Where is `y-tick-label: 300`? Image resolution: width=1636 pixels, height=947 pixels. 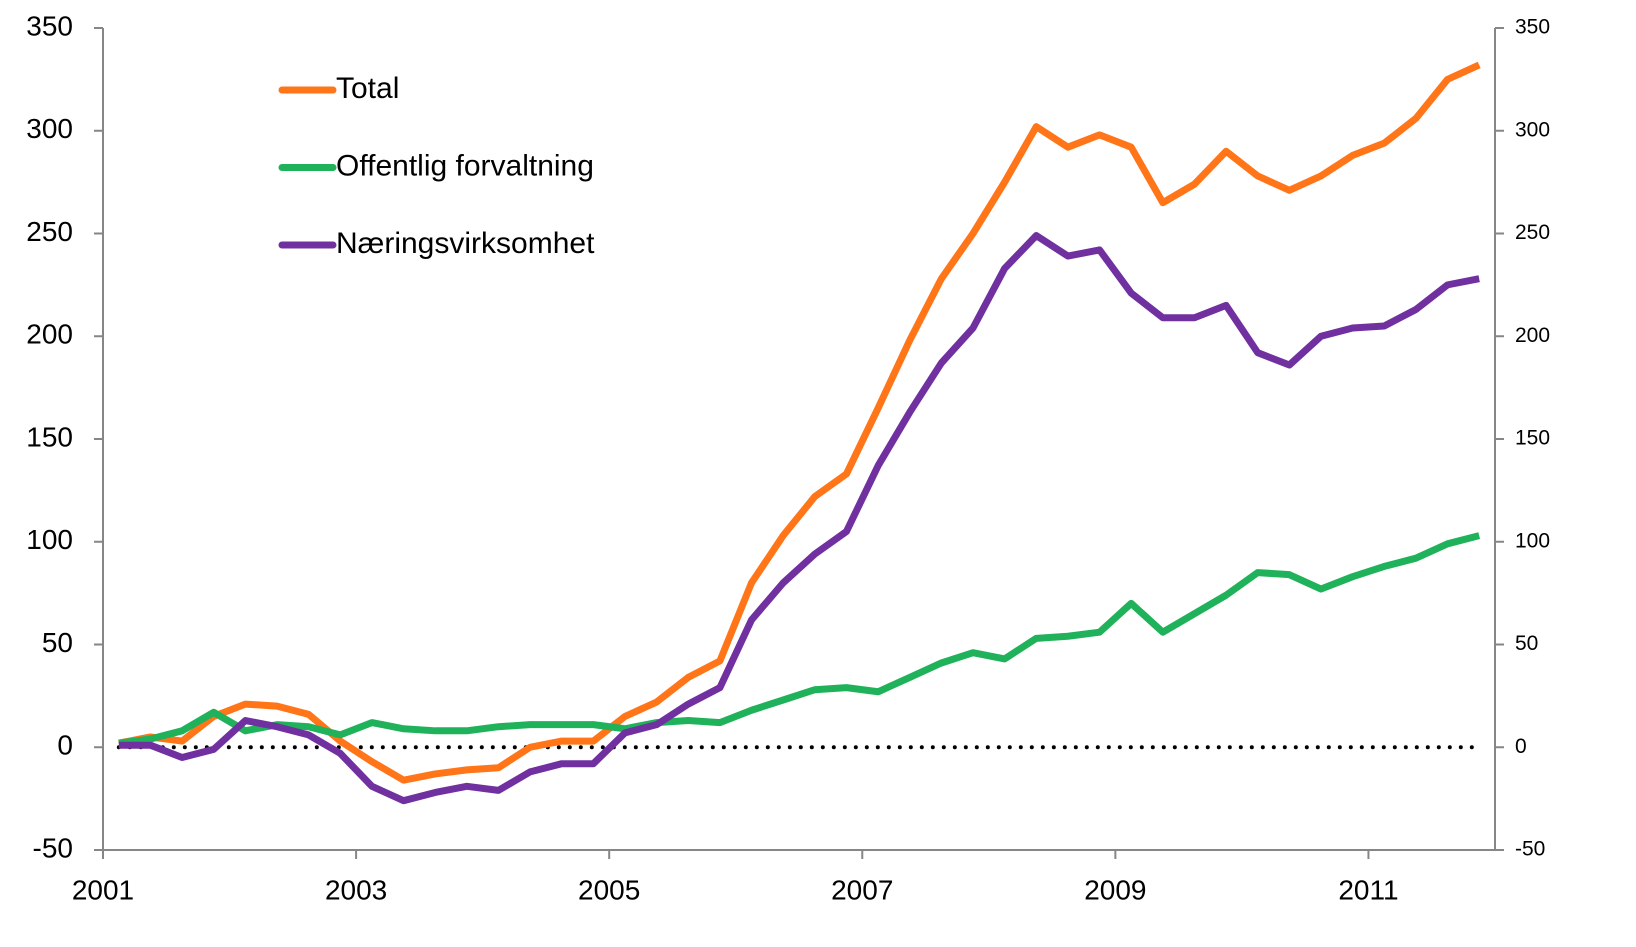 y-tick-label: 300 is located at coordinates (49, 128).